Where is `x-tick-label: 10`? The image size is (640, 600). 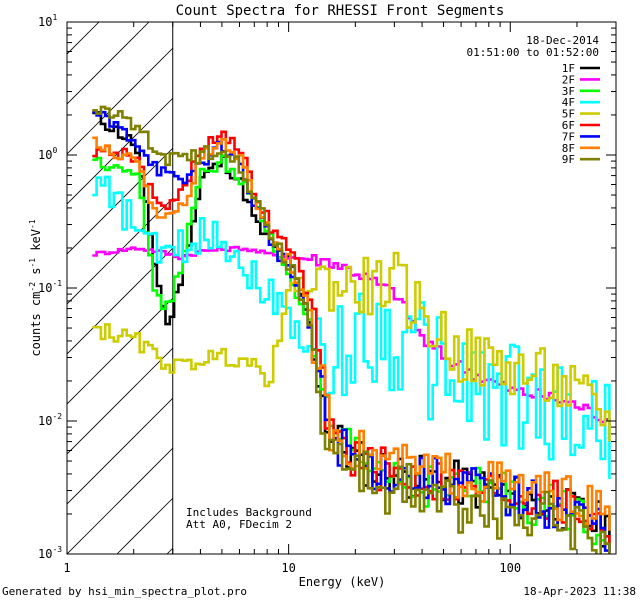 x-tick-label: 10 is located at coordinates (288, 568).